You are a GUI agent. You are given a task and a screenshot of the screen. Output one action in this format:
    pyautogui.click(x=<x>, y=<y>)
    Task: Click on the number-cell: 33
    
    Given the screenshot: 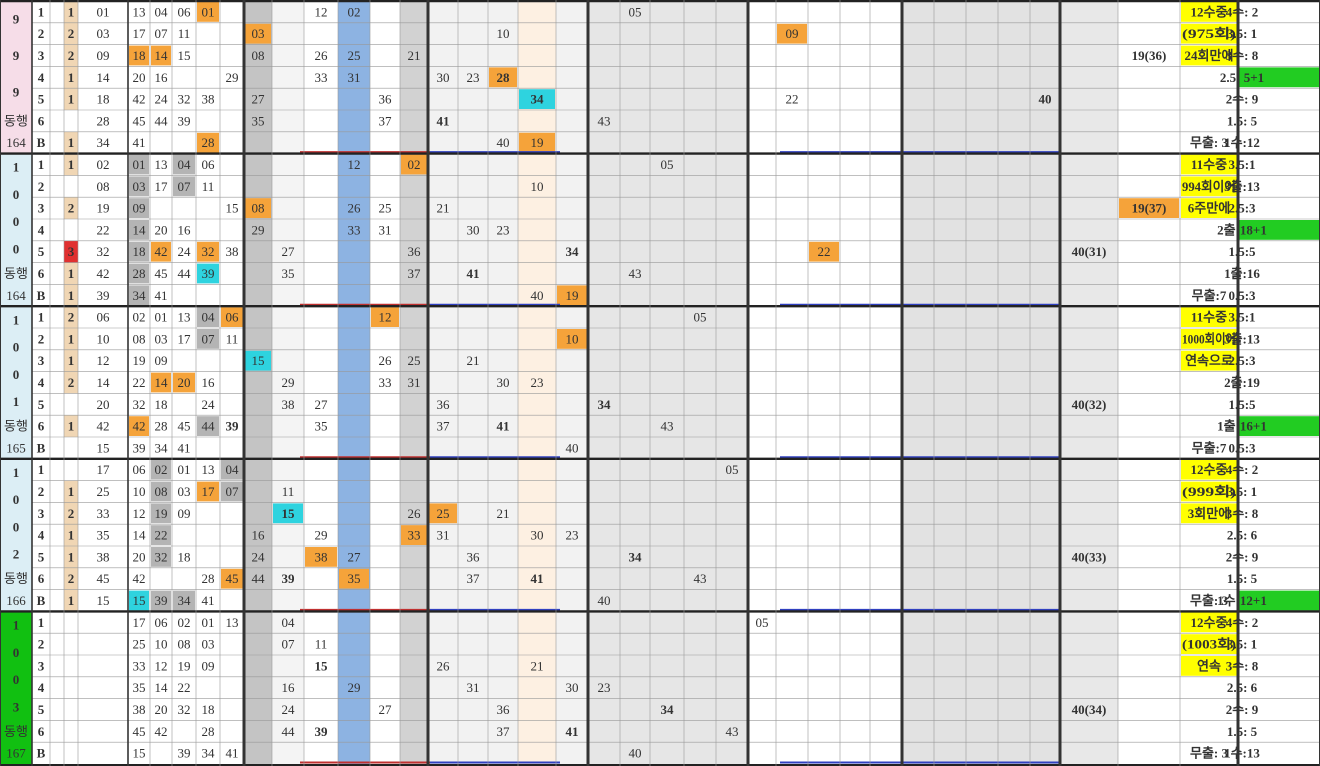 What is the action you would take?
    pyautogui.click(x=139, y=665)
    